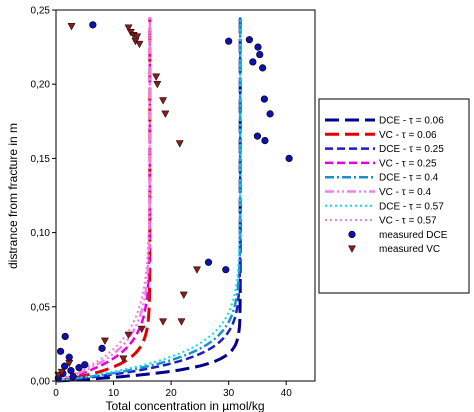 Image resolution: width=474 pixels, height=412 pixels. Describe the element at coordinates (411, 206) in the screenshot. I see `legend-label: DCE - τ = 0.57` at that location.